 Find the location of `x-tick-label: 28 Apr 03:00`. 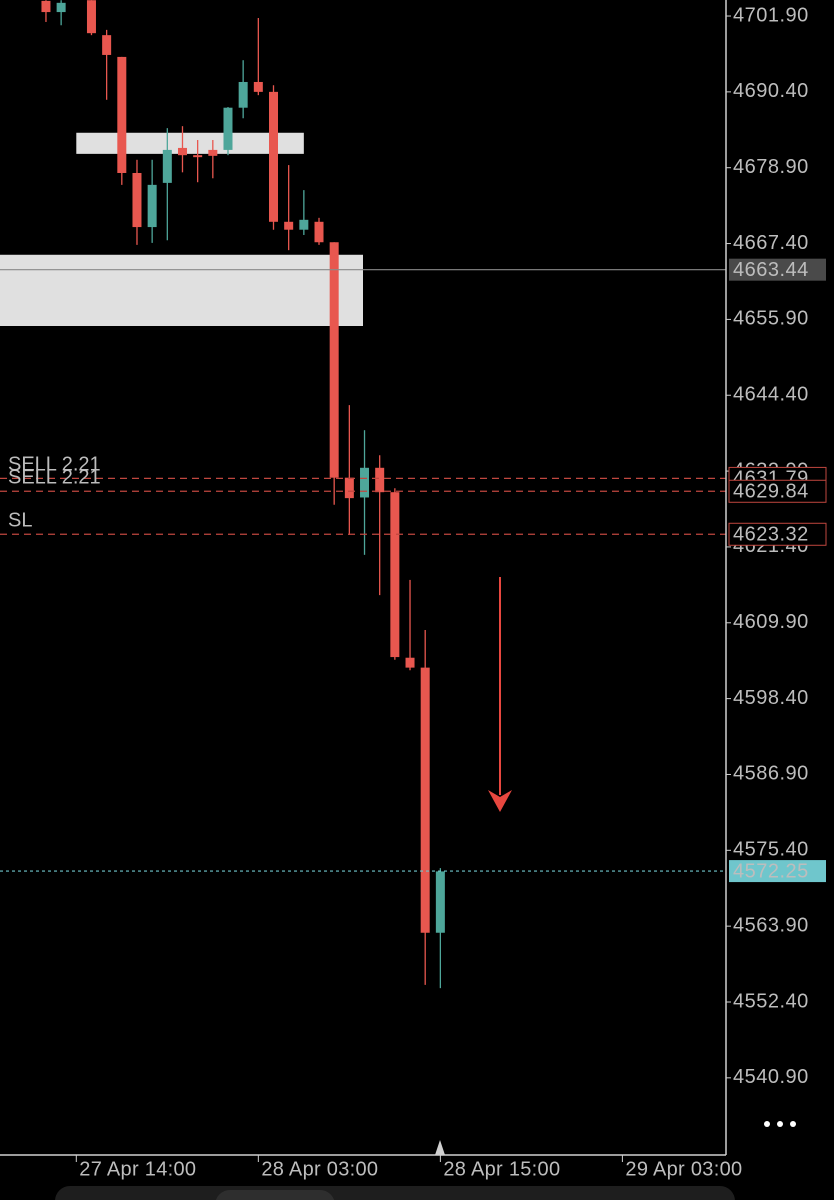

x-tick-label: 28 Apr 03:00 is located at coordinates (319, 1169).